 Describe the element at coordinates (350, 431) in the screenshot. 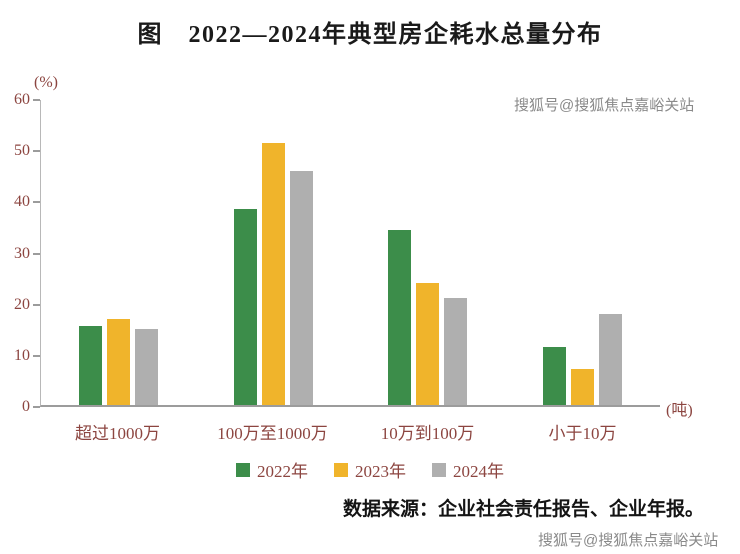

I see `x-axis-category-labels: 超过1000万 100万至1000万 10万到100万 小于10万` at that location.